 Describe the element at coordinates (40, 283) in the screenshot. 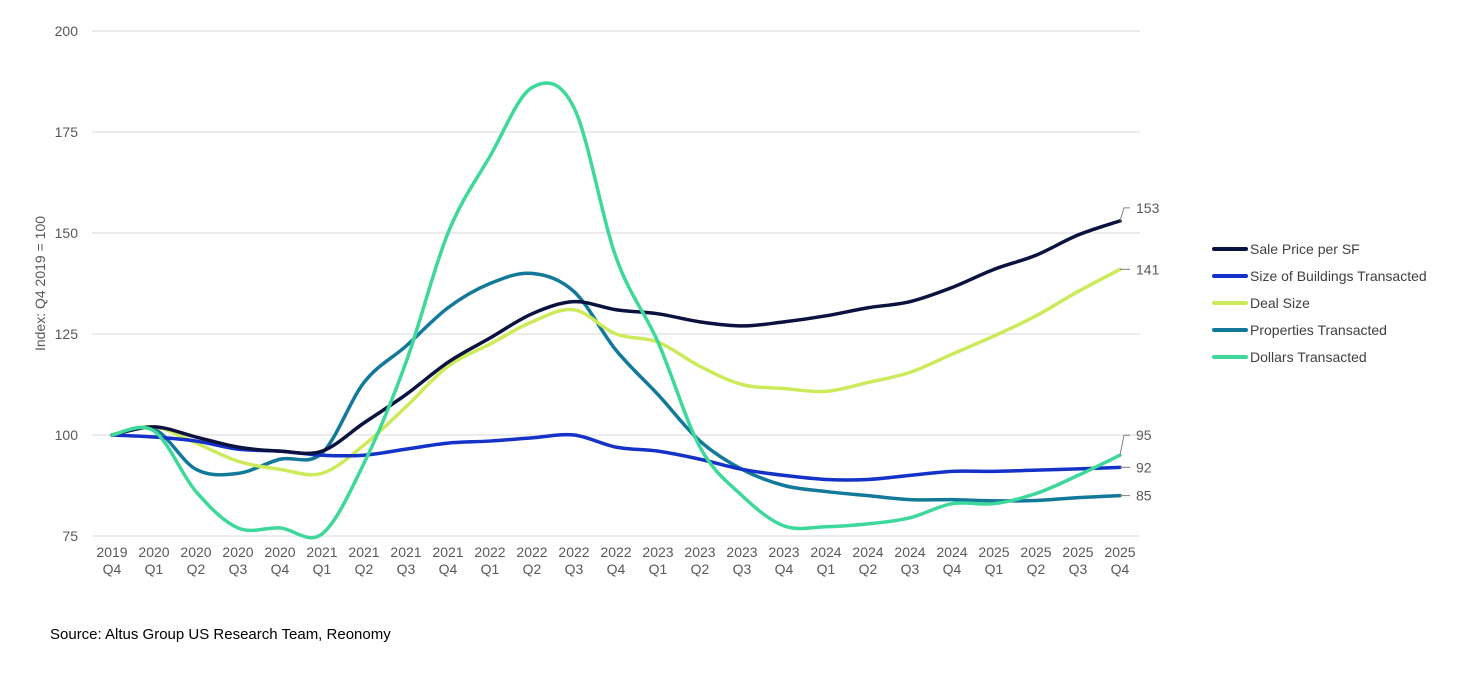

I see `y-axis-label: Index: Q4 2019 = 100` at that location.